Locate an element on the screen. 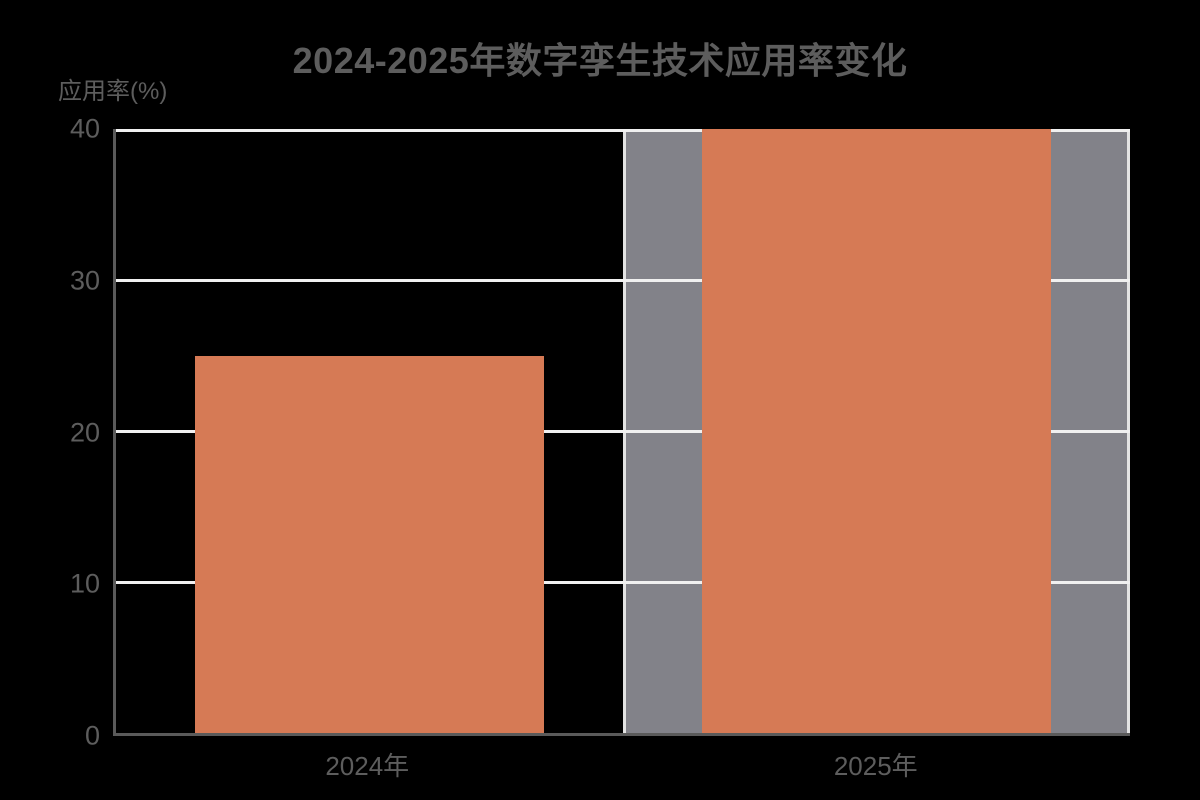 The width and height of the screenshot is (1200, 800). y-axis-title: 应用率(%) is located at coordinates (113, 91).